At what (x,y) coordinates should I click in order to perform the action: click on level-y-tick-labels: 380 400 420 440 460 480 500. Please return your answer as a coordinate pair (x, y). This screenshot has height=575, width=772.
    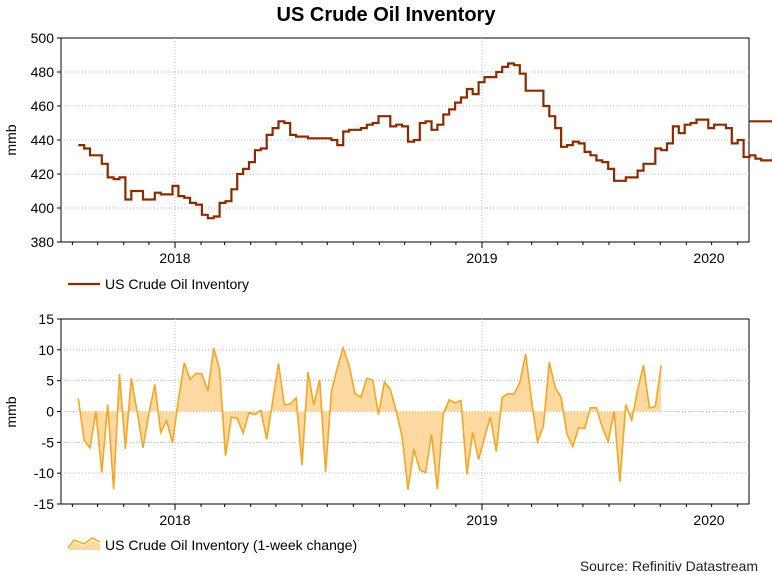
    Looking at the image, I should click on (43, 140).